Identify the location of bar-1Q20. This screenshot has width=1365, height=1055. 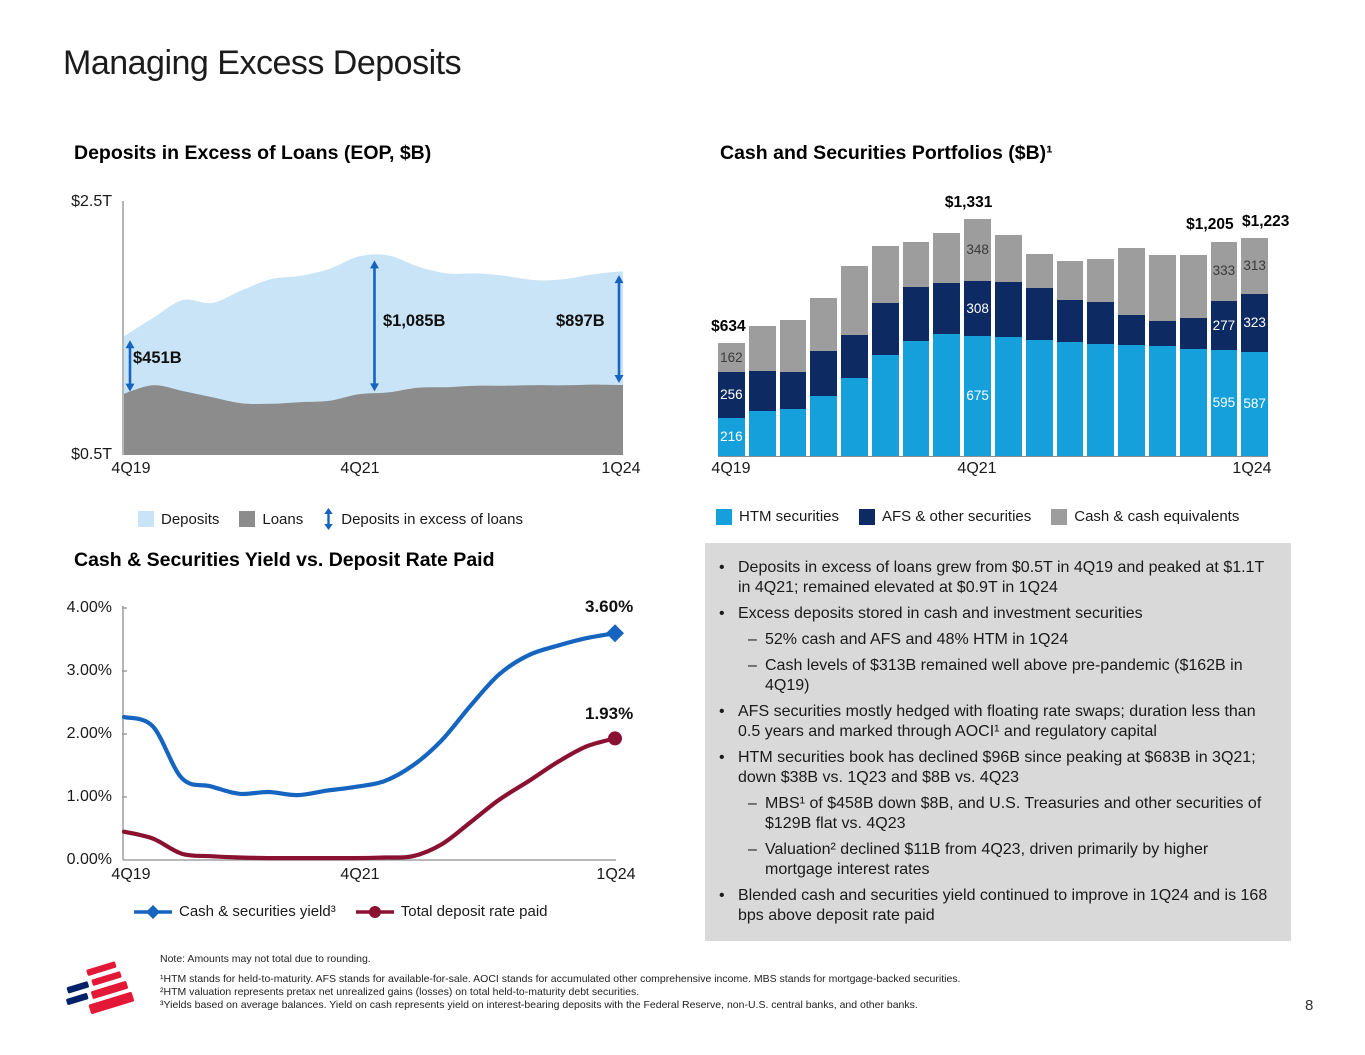
(762, 325).